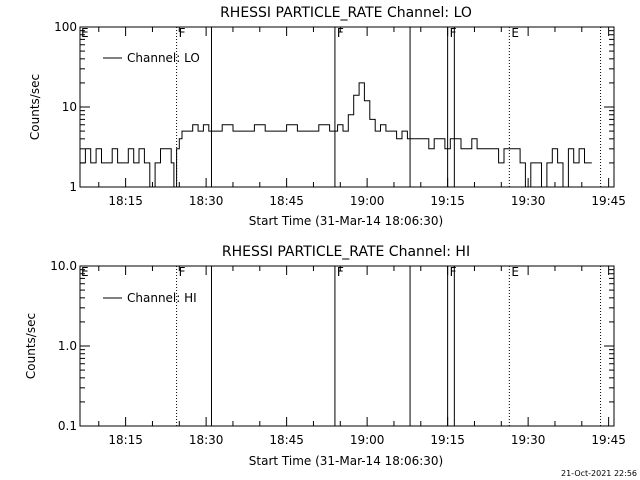  Describe the element at coordinates (346, 221) in the screenshot. I see `panel-lo-x-axis-label: Start Time (31-Mar-14 18:06:30)` at that location.